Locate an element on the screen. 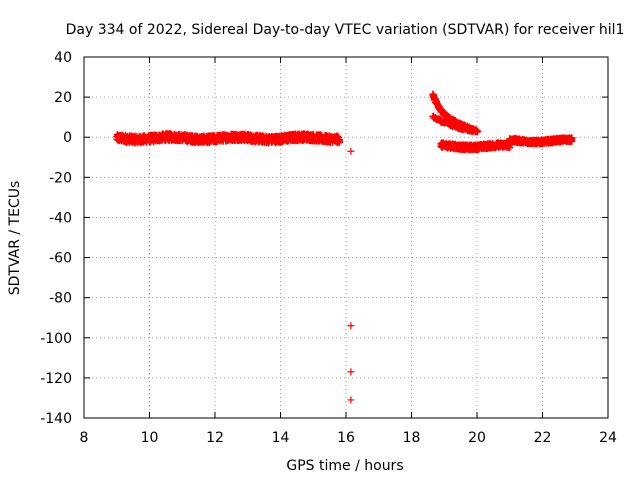 The height and width of the screenshot is (480, 640). y-tick-label: -140 is located at coordinates (56, 419).